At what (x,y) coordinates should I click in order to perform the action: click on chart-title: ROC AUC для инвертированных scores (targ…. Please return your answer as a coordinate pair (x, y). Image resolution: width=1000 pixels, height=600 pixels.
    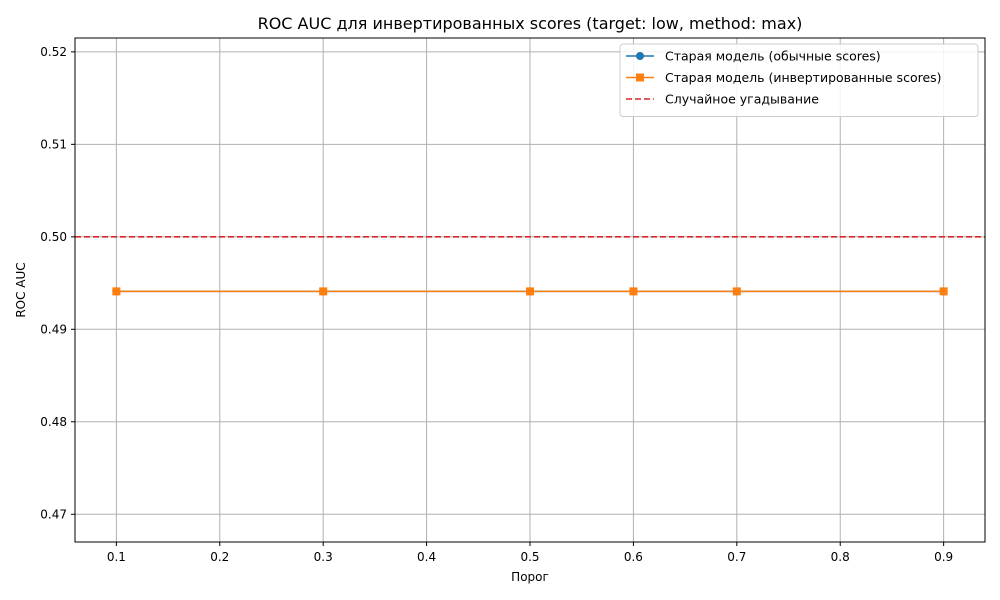
    Looking at the image, I should click on (530, 23).